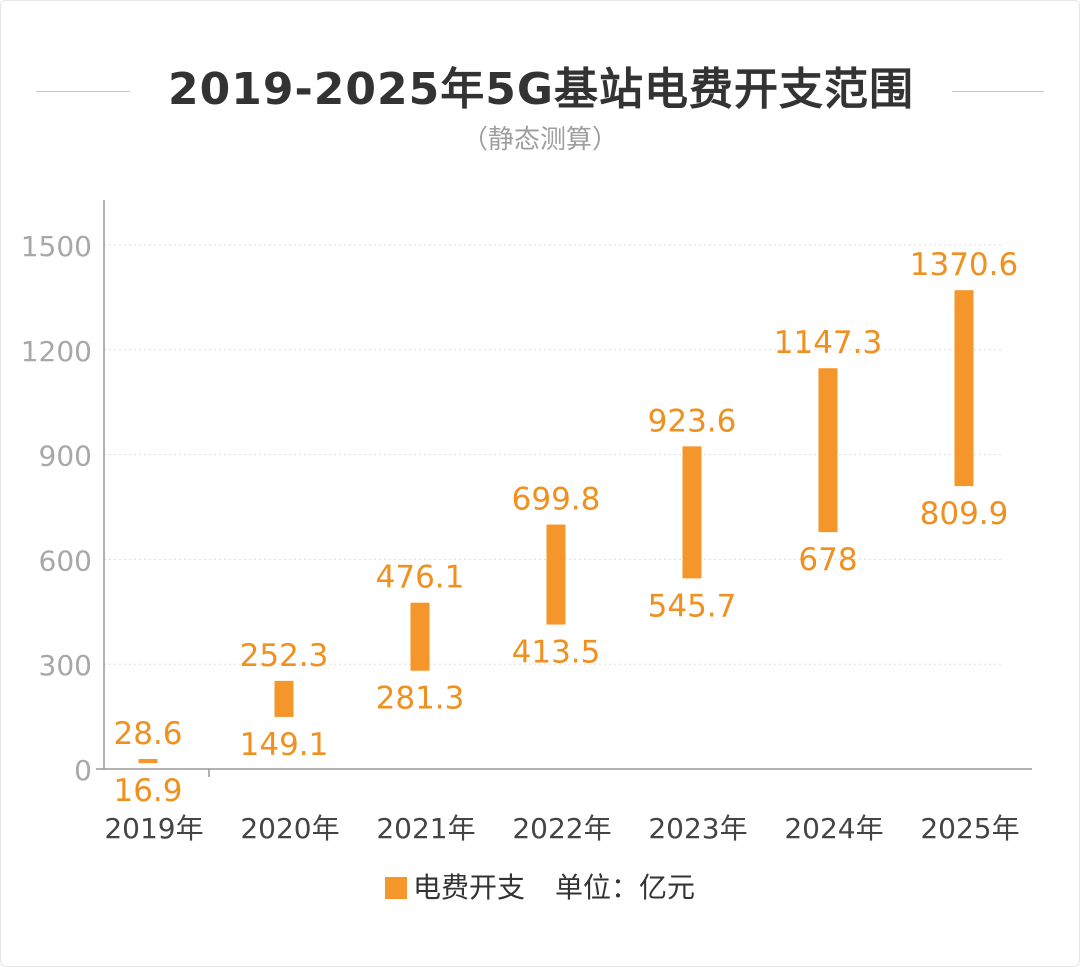 The height and width of the screenshot is (967, 1080). I want to click on data-label-high: 252.3, so click(284, 656).